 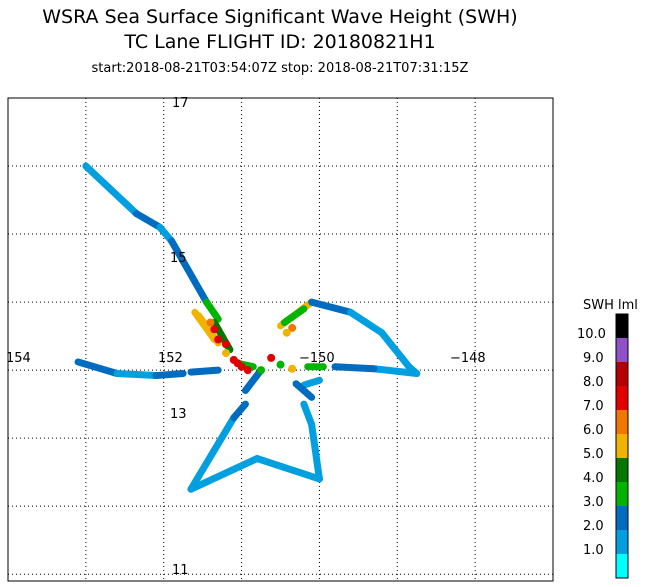 I want to click on flight-id-subtitle: TC Lane FLIGHT ID: 20180821H1, so click(x=280, y=42).